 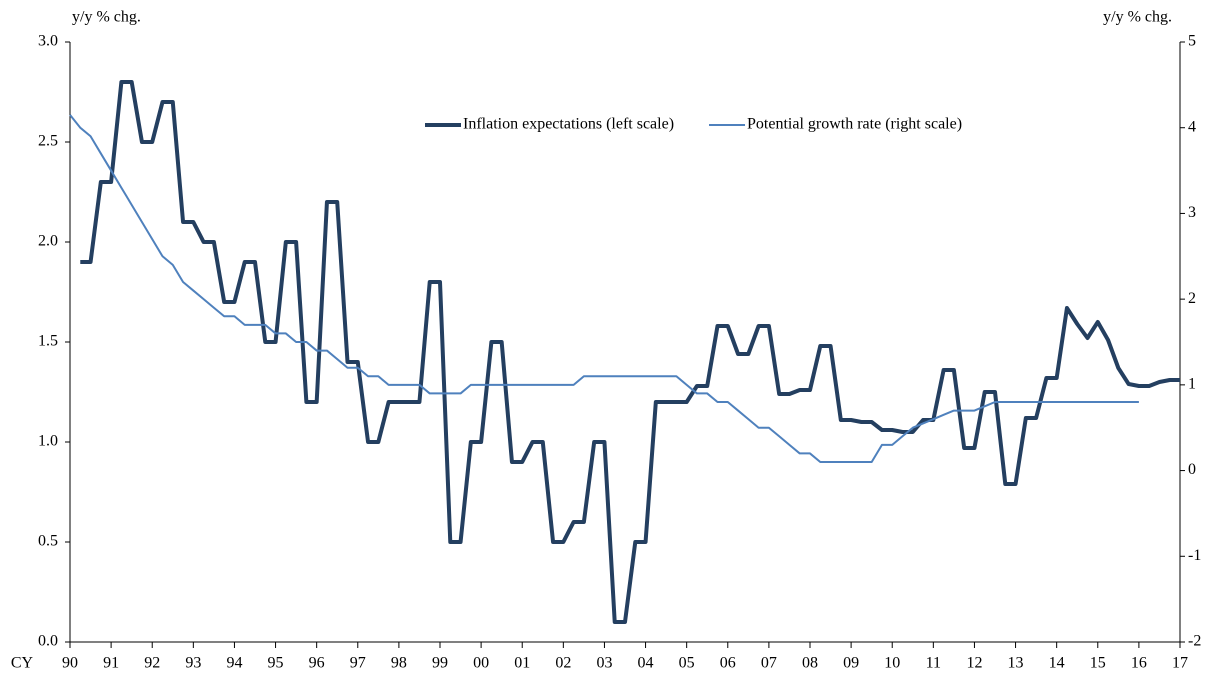 I want to click on y-tick-label: 1.0, so click(x=48, y=441).